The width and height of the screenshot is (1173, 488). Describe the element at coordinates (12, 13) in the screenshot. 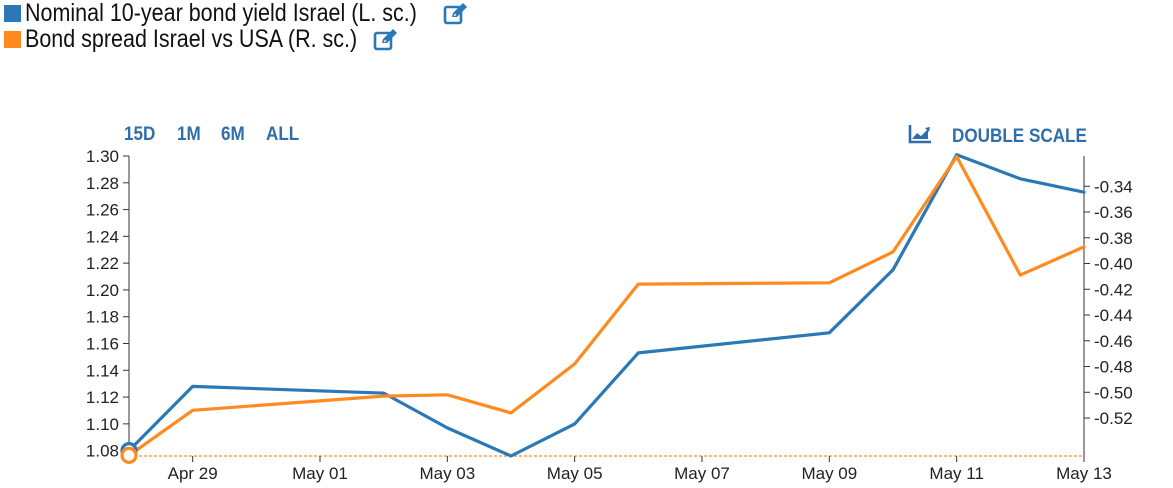

I see `legend-swatch-bond-yield` at that location.